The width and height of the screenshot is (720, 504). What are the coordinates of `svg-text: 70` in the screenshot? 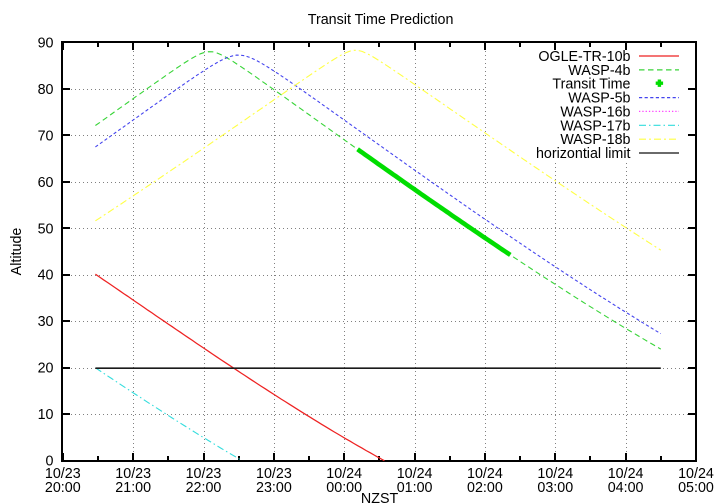 It's located at (46, 136).